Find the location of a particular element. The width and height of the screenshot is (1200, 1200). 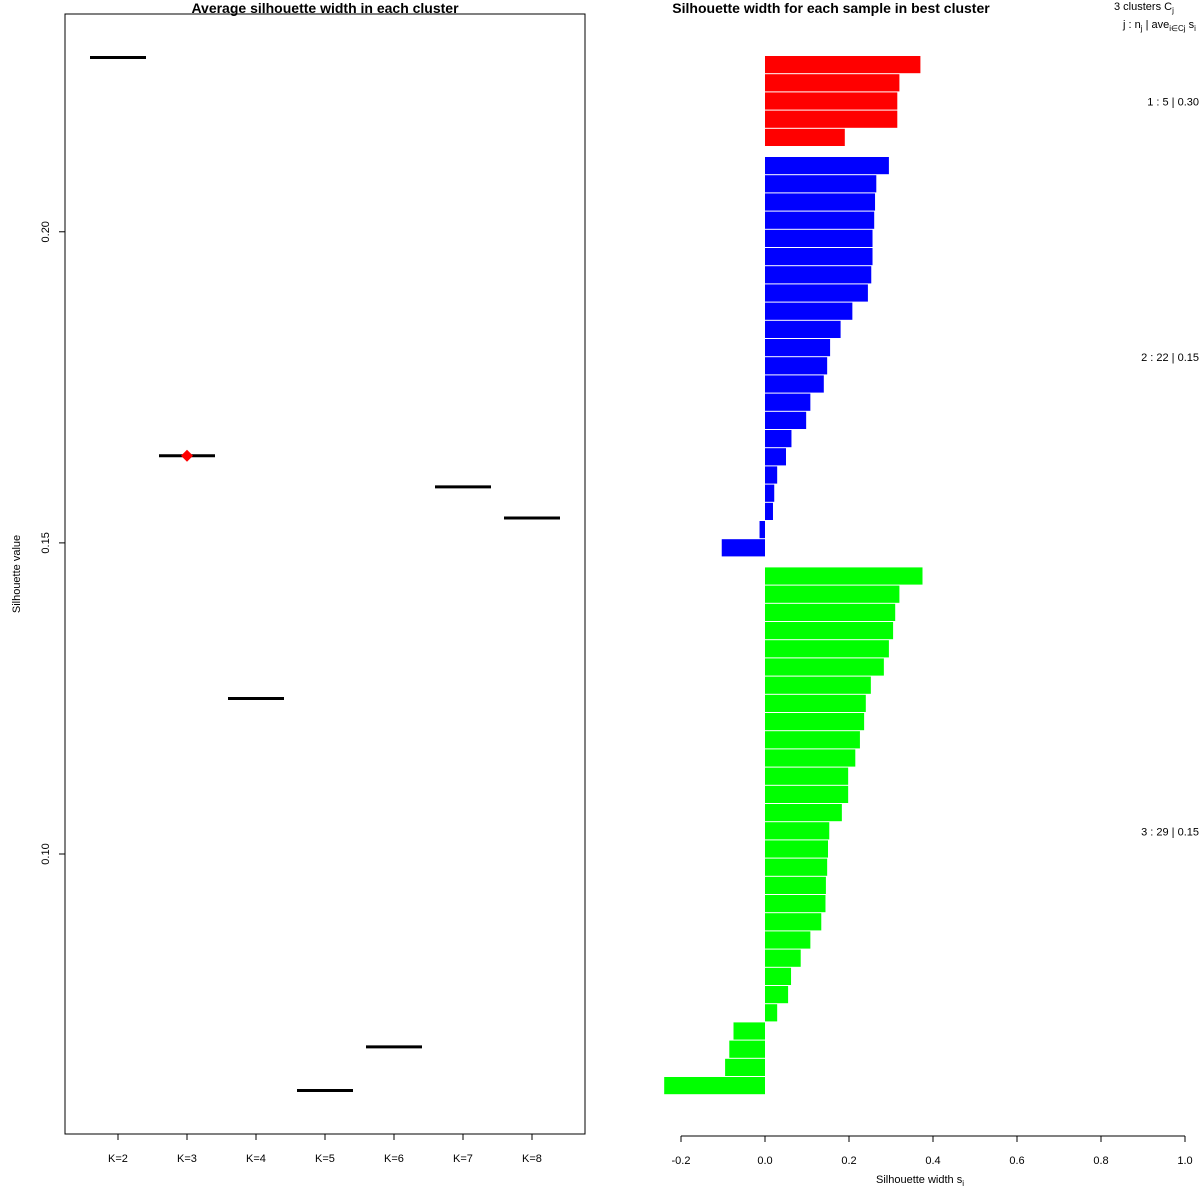

best-k-marker is located at coordinates (187, 455).